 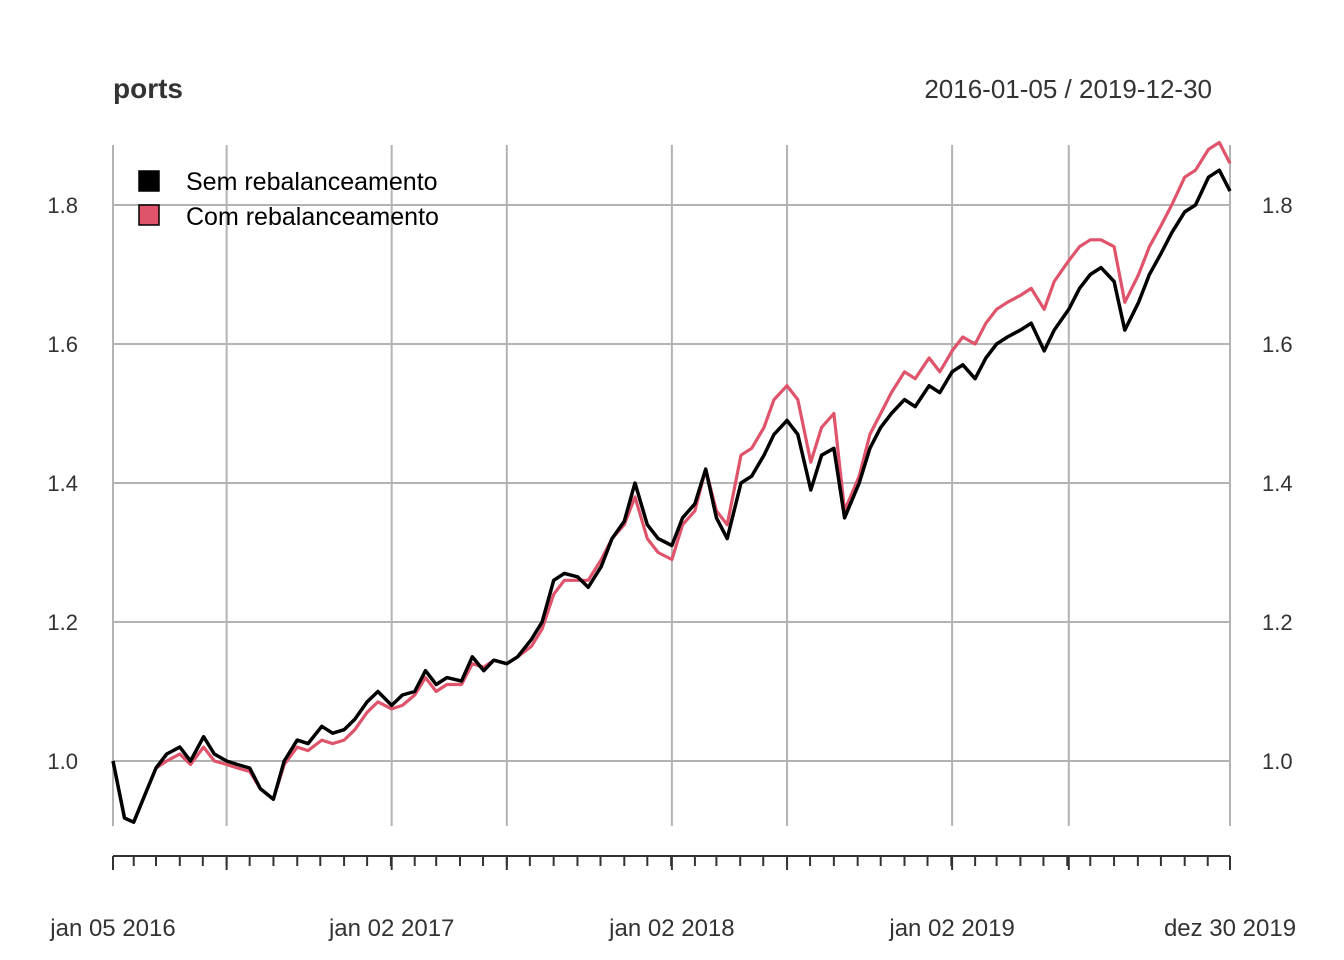 I want to click on date-range-label: 2016-01-05 / 2019-12-30, so click(x=1068, y=89).